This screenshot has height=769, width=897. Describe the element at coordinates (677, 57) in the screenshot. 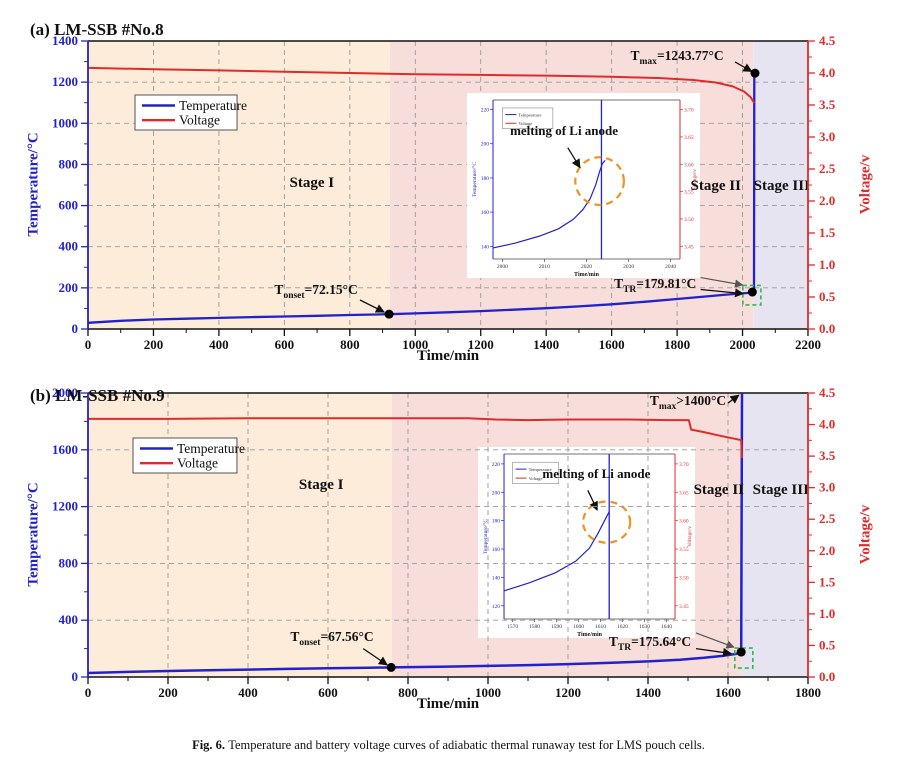

I see `svg-text: Tmax=1243.77°C` at that location.